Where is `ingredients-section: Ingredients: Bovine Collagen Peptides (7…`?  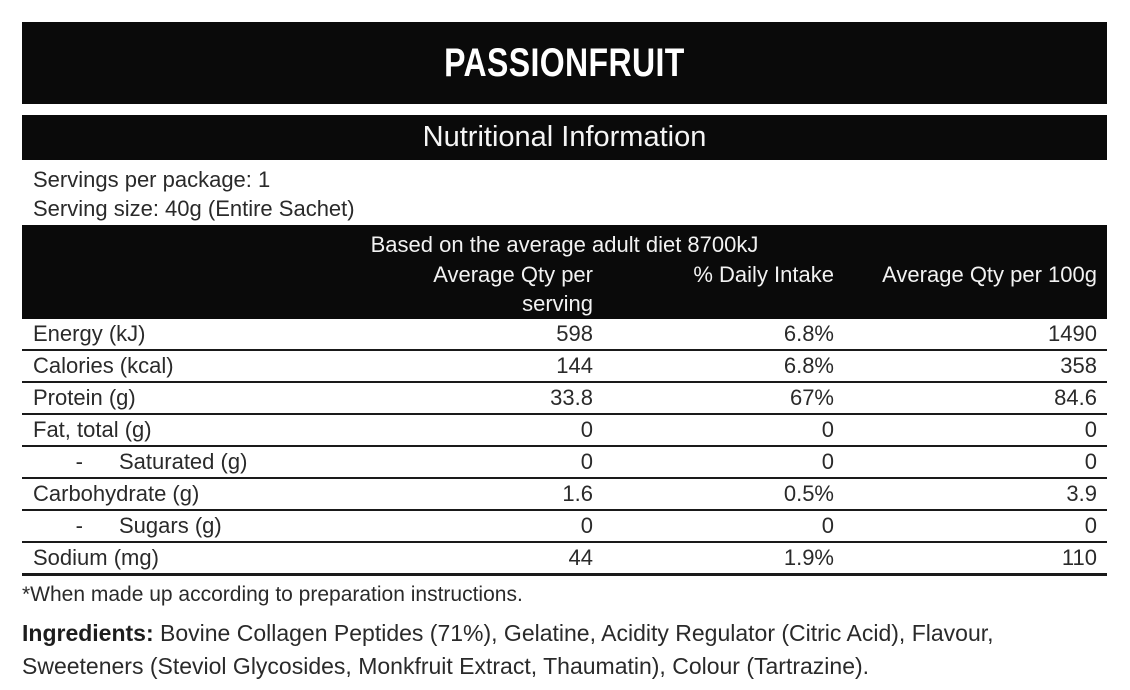 ingredients-section: Ingredients: Bovine Collagen Peptides (7… is located at coordinates (564, 650).